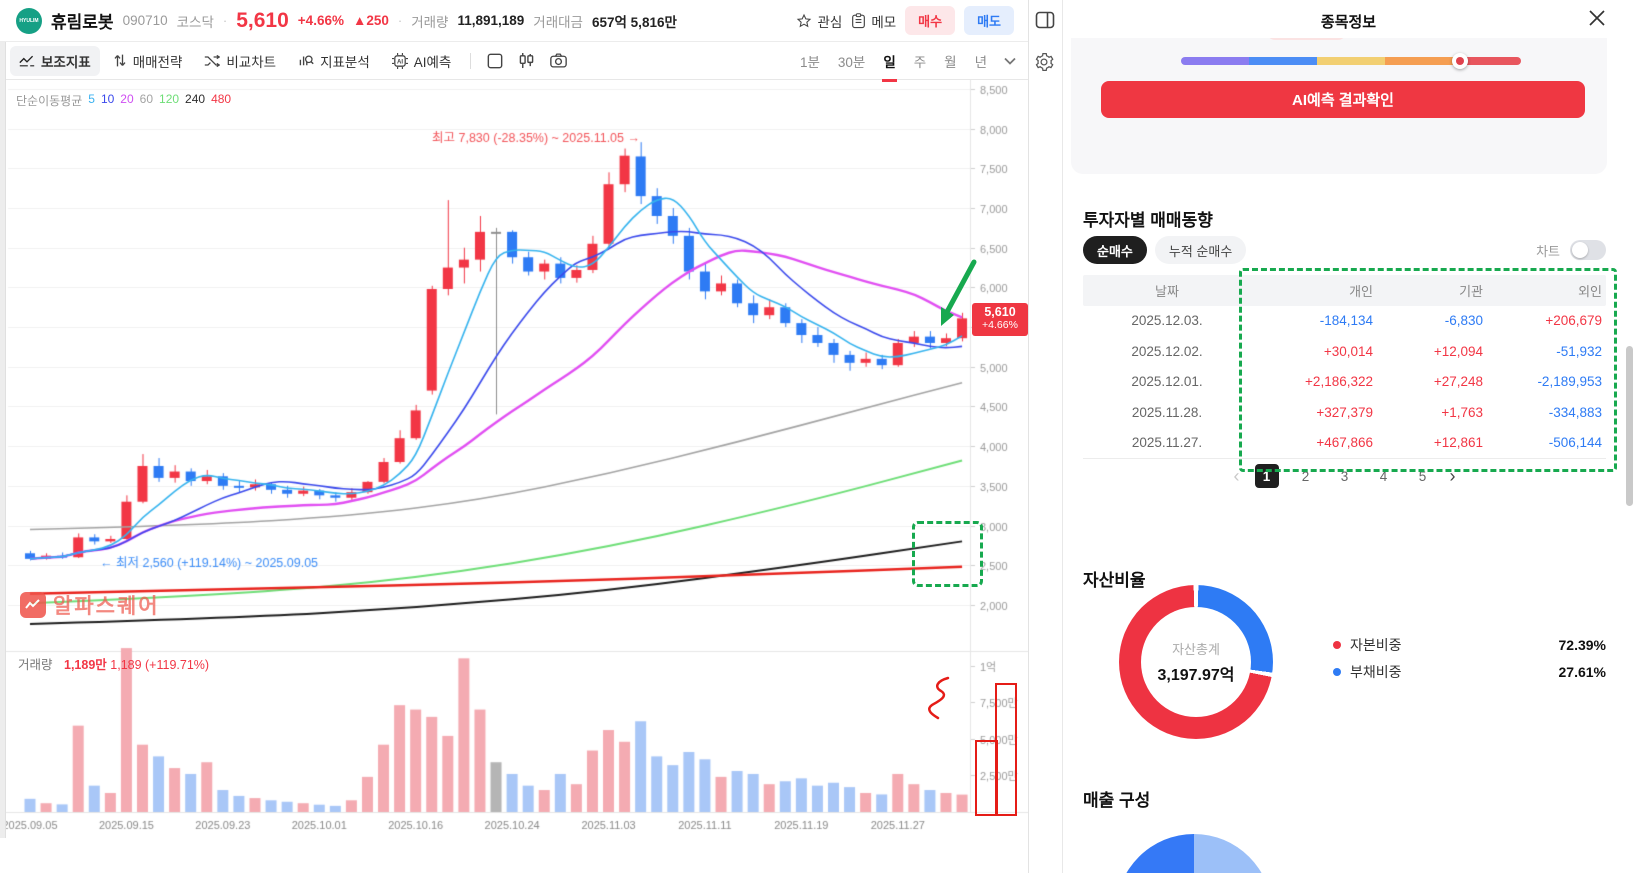 Image resolution: width=1633 pixels, height=873 pixels. Describe the element at coordinates (1383, 476) in the screenshot. I see `pagination-page-4: 4` at that location.